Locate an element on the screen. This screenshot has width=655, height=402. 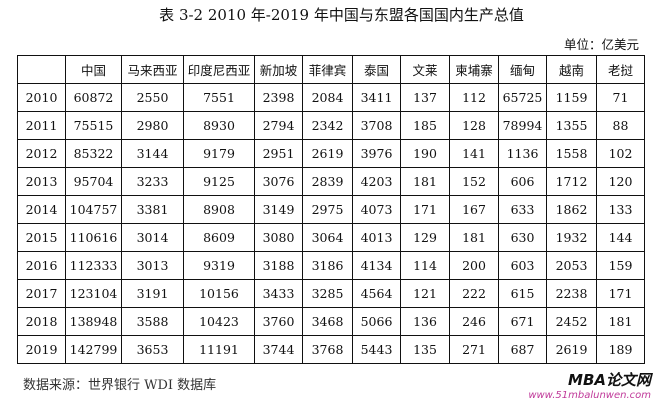
value-cell: 606 is located at coordinates (522, 181).